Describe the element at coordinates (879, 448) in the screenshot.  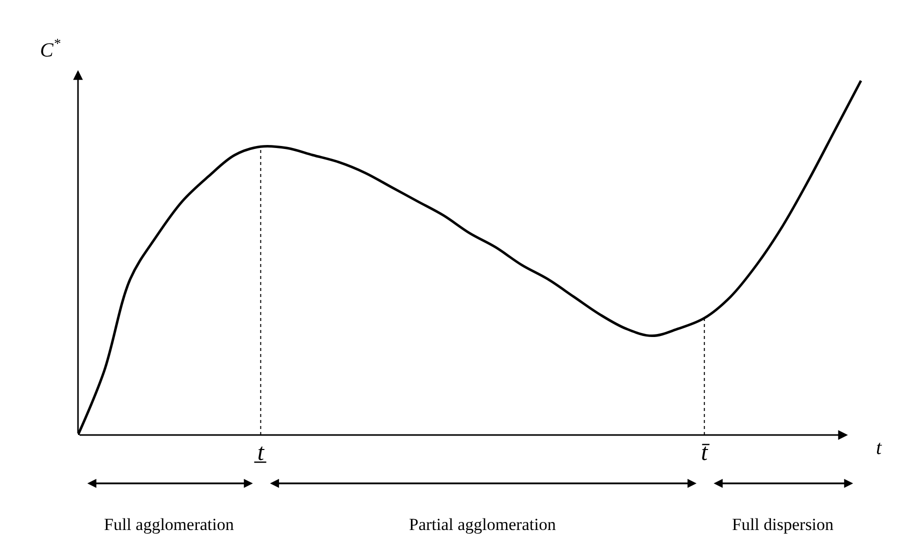
I see `x-axis-title: t` at that location.